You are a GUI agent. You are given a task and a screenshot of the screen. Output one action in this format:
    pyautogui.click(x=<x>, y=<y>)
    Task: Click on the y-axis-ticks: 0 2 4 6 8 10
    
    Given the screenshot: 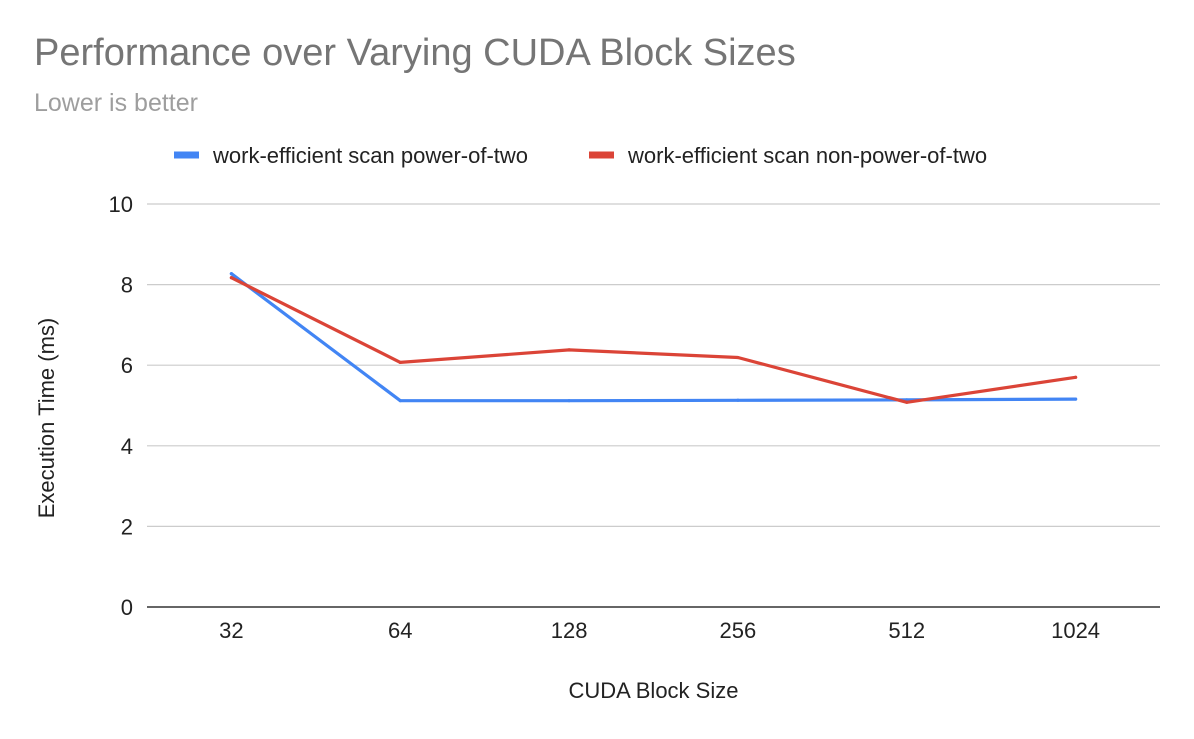 What is the action you would take?
    pyautogui.click(x=121, y=406)
    